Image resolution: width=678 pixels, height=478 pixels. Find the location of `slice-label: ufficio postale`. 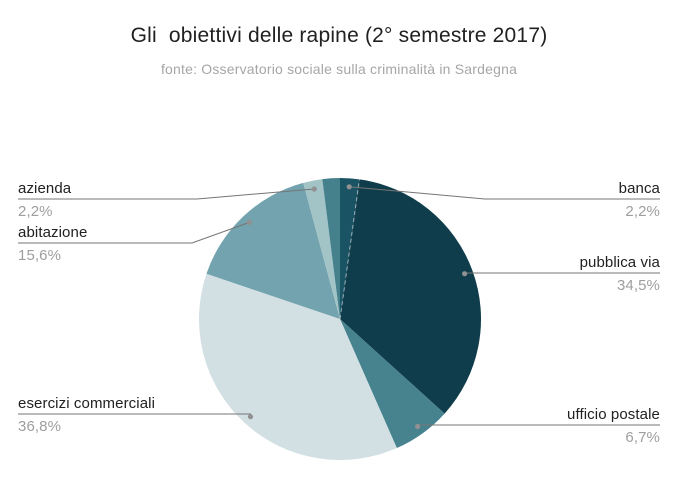

slice-label: ufficio postale is located at coordinates (613, 414).